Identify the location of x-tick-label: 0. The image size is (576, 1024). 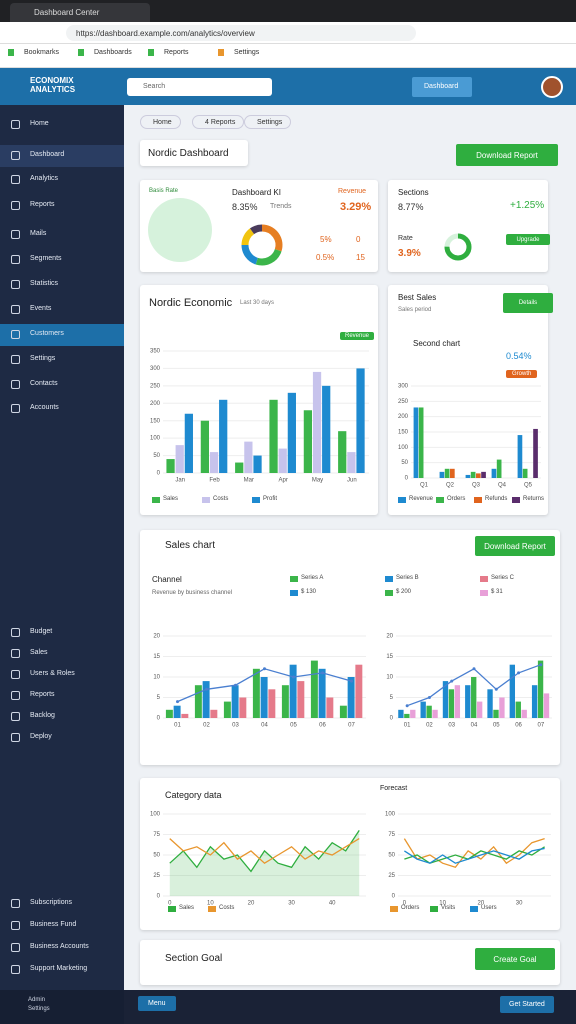
(170, 904).